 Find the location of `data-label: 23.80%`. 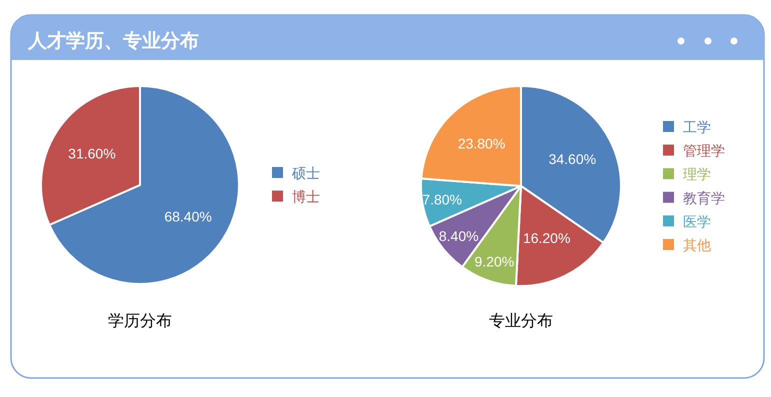

data-label: 23.80% is located at coordinates (482, 143).